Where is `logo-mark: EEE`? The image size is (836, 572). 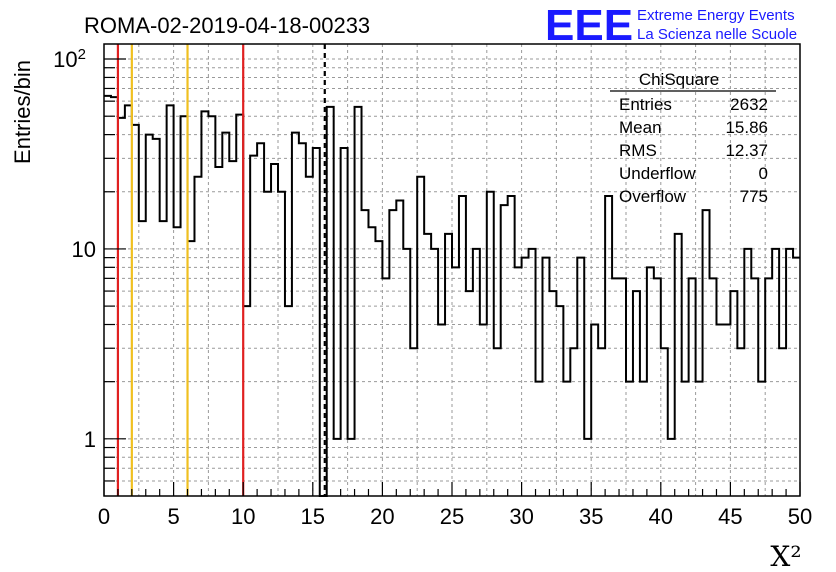 logo-mark: EEE is located at coordinates (589, 25).